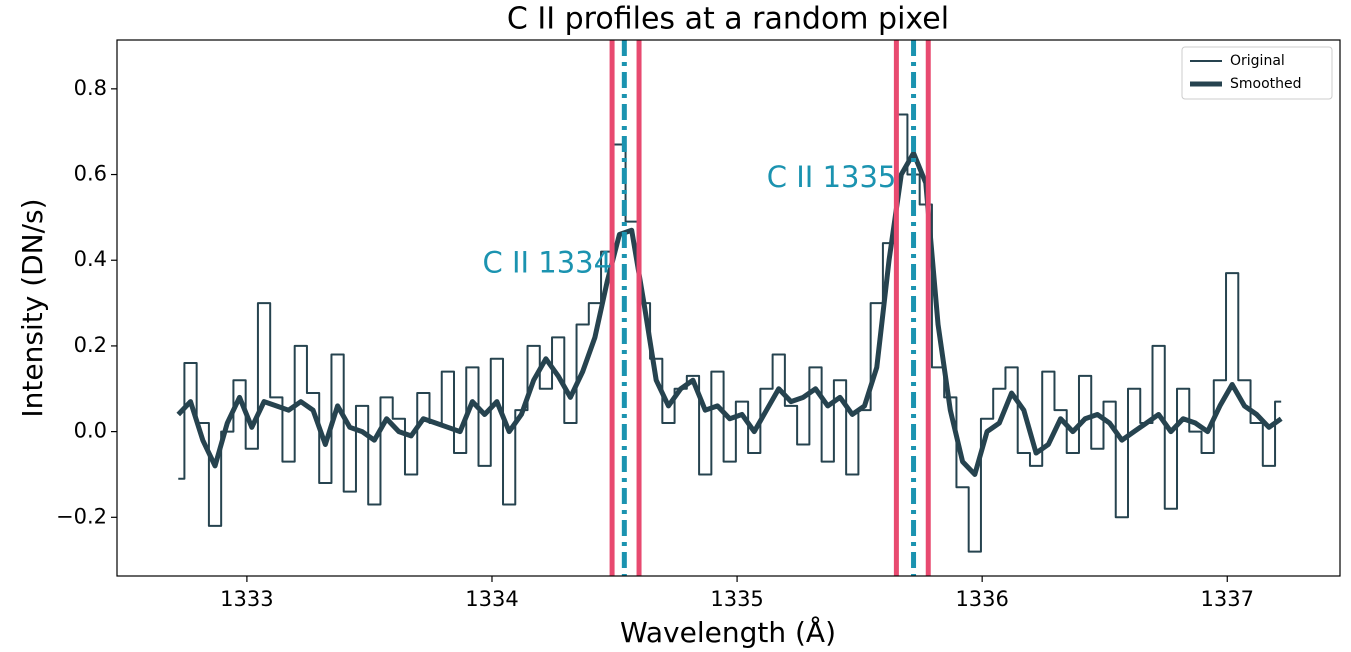 This screenshot has height=652, width=1351. I want to click on y-tick-label: −0.2, so click(81, 516).